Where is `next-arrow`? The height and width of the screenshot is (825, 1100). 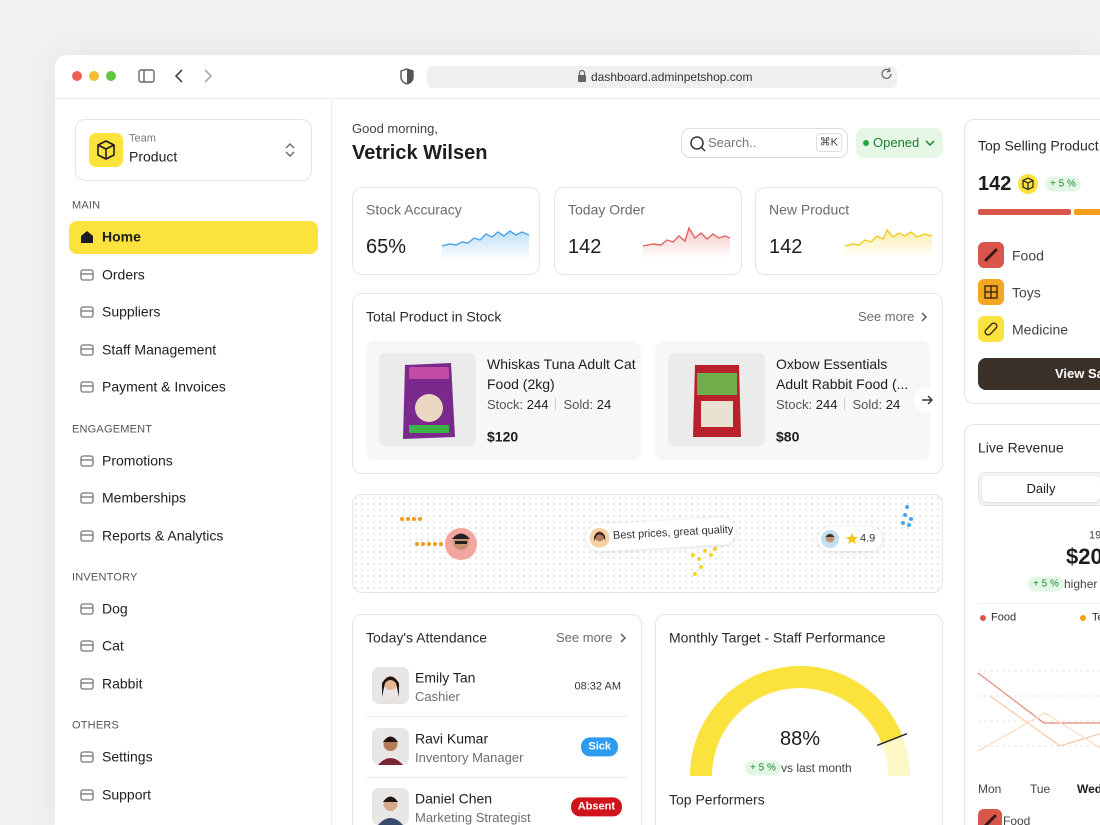 next-arrow is located at coordinates (927, 400).